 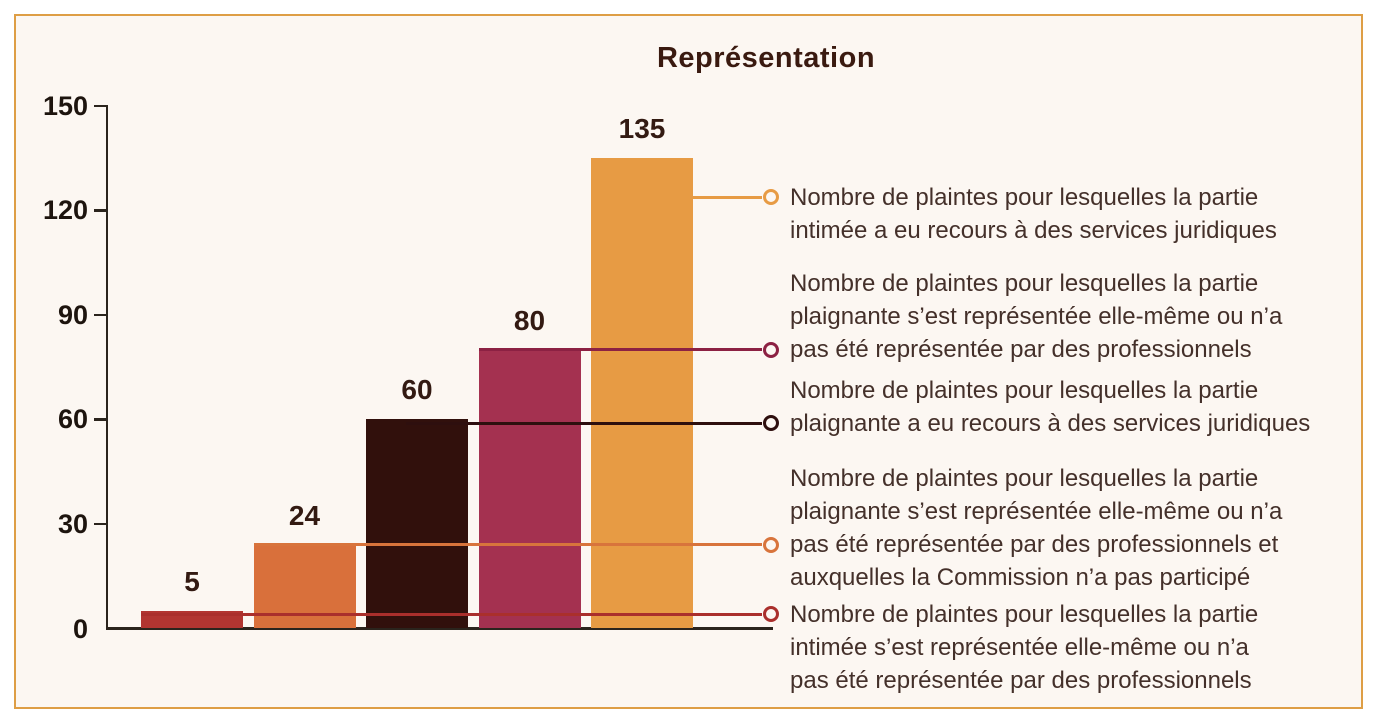 What do you see at coordinates (642, 128) in the screenshot?
I see `bar-value-label: 135` at bounding box center [642, 128].